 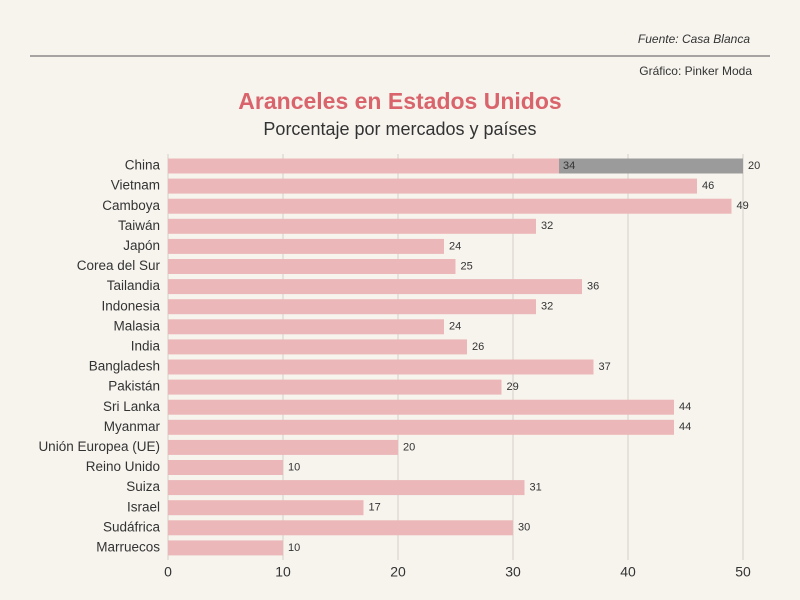 I want to click on y-tick-label: Taiwán, so click(x=139, y=225).